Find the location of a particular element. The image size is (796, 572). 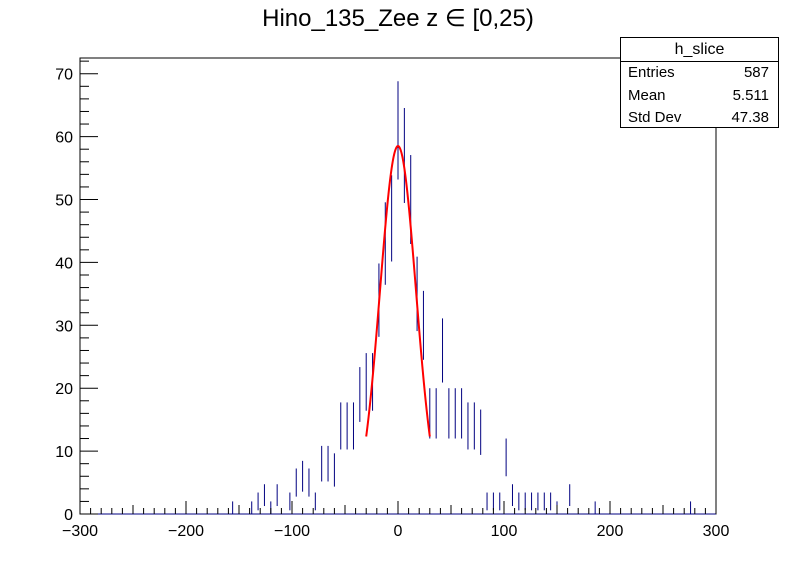

fit-curve is located at coordinates (398, 291).